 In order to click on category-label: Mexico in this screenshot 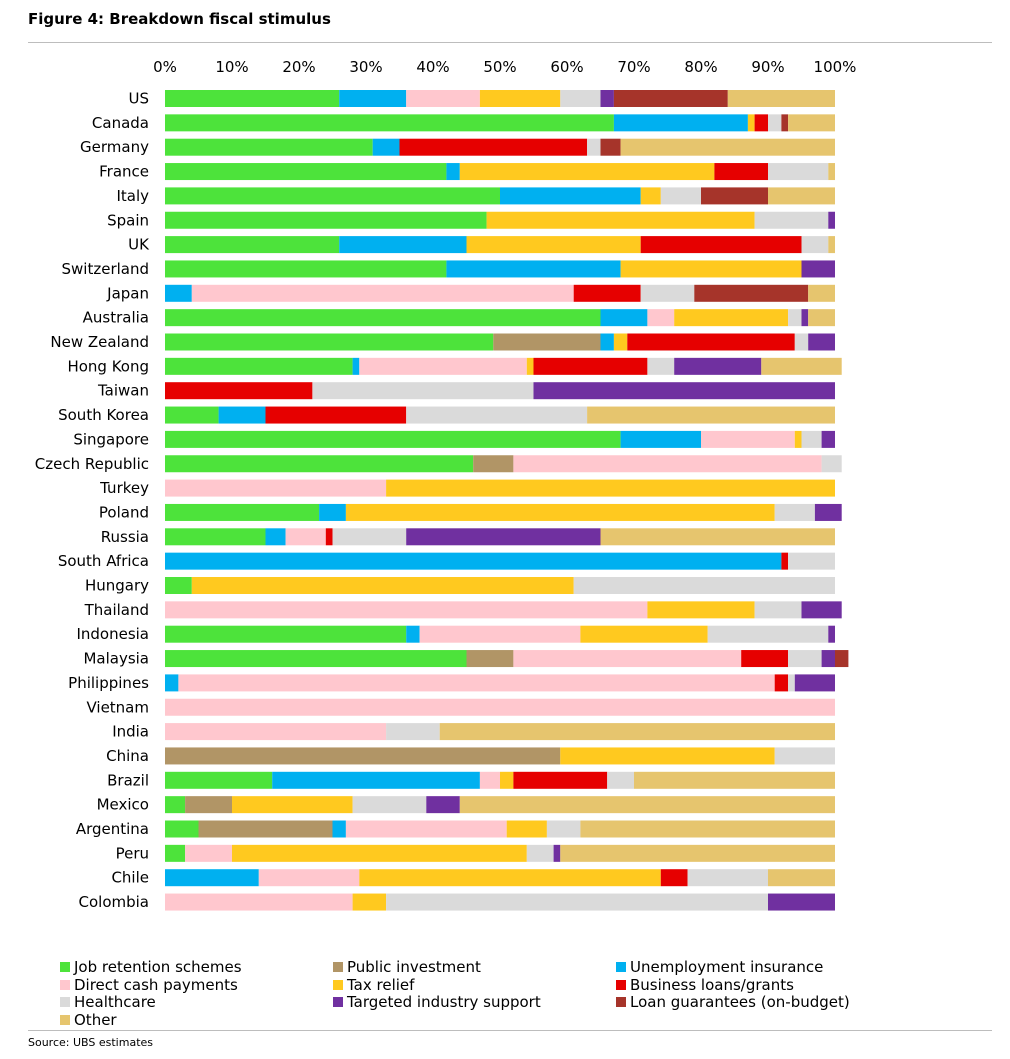, I will do `click(123, 805)`.